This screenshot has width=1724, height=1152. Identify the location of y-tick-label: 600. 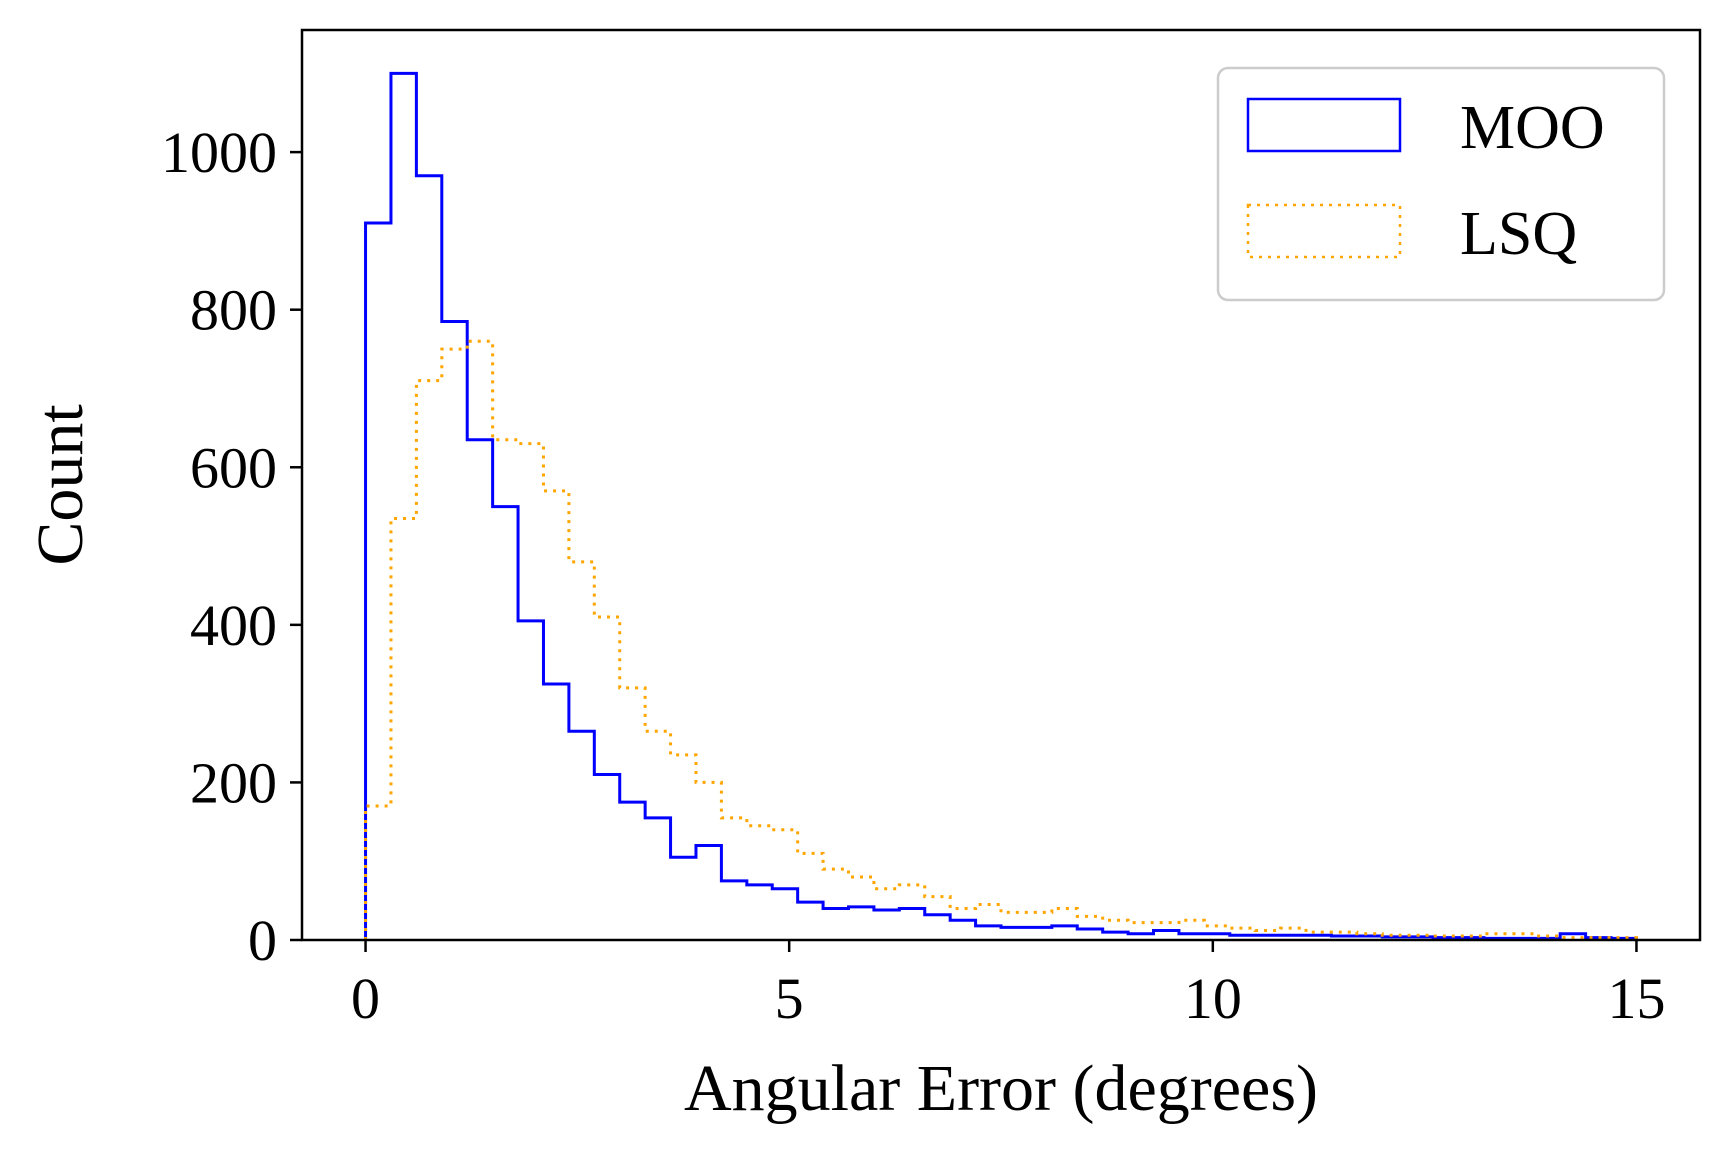
(233, 467).